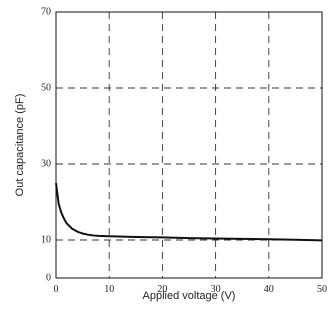 Image resolution: width=334 pixels, height=324 pixels. I want to click on x-tick-label: 20, so click(162, 289).